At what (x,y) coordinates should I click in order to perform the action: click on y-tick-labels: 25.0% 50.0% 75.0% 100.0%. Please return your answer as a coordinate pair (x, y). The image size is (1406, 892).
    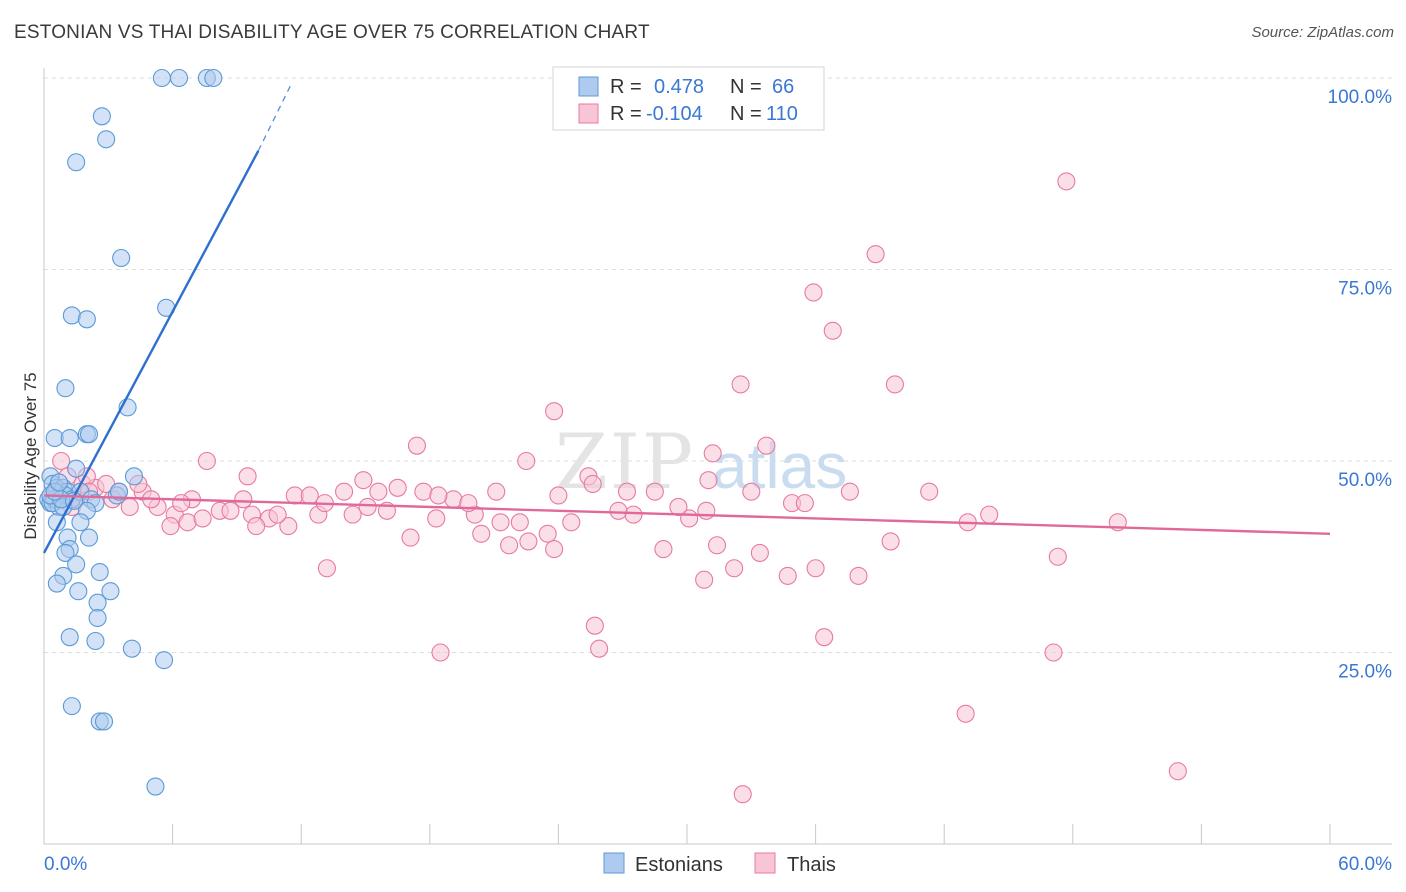
    Looking at the image, I should click on (1360, 385).